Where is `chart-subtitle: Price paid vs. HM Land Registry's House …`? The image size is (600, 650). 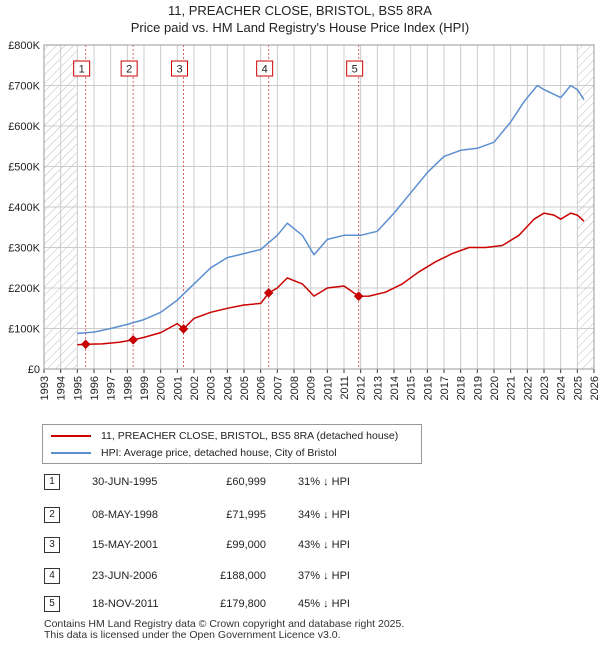 chart-subtitle: Price paid vs. HM Land Registry's House … is located at coordinates (300, 27).